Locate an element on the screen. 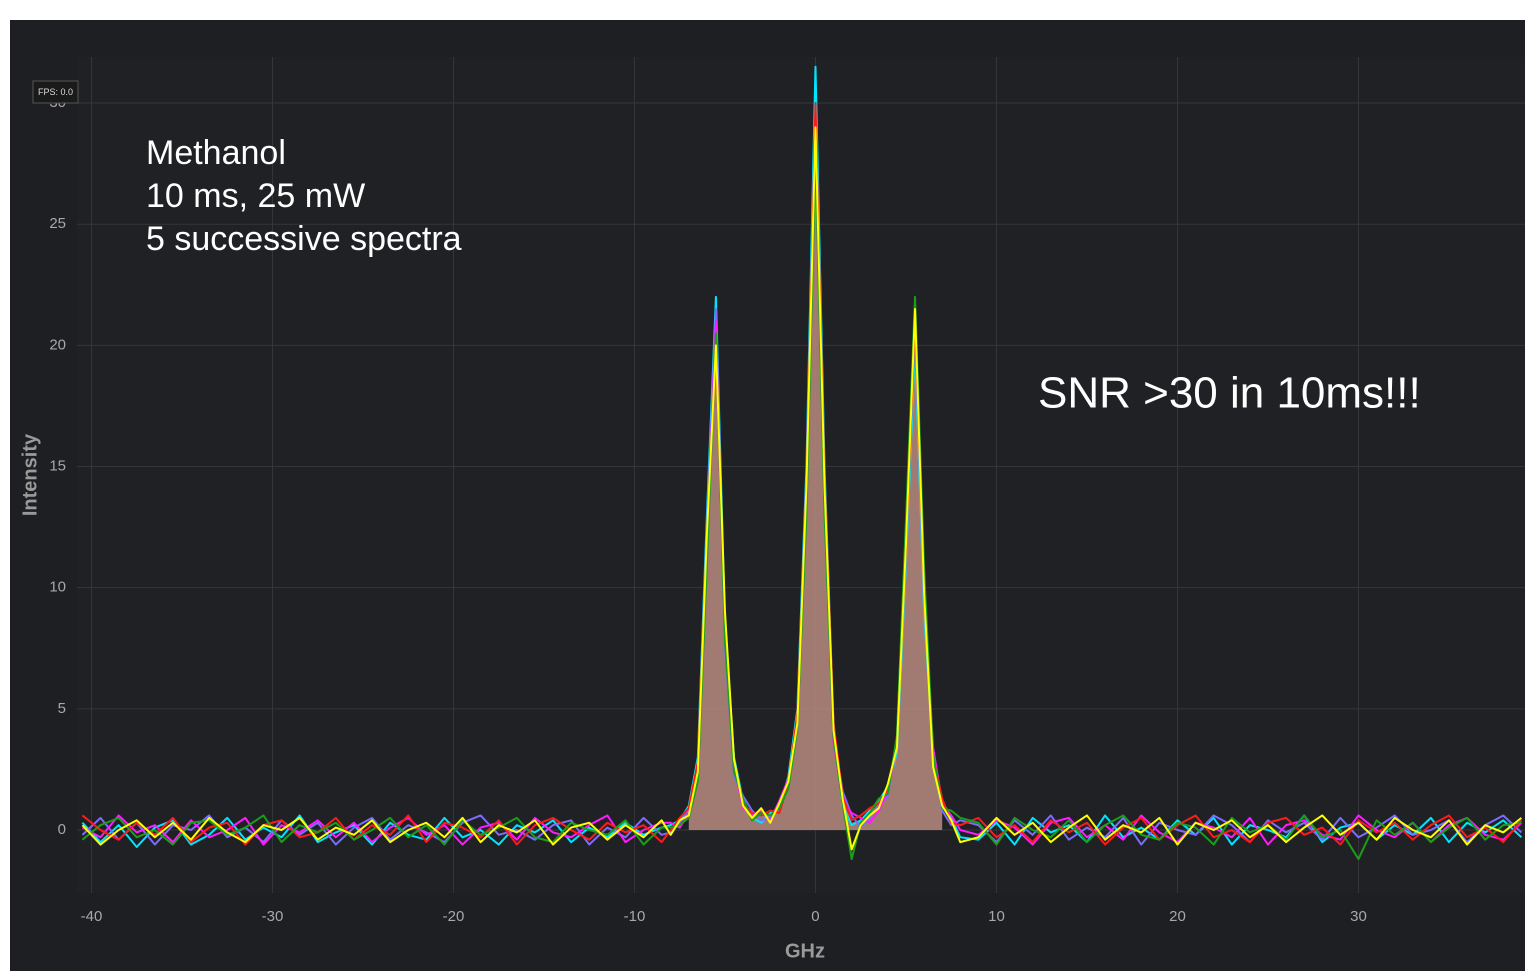 This screenshot has height=971, width=1525. y-axis-label: Intensity is located at coordinates (30, 474).